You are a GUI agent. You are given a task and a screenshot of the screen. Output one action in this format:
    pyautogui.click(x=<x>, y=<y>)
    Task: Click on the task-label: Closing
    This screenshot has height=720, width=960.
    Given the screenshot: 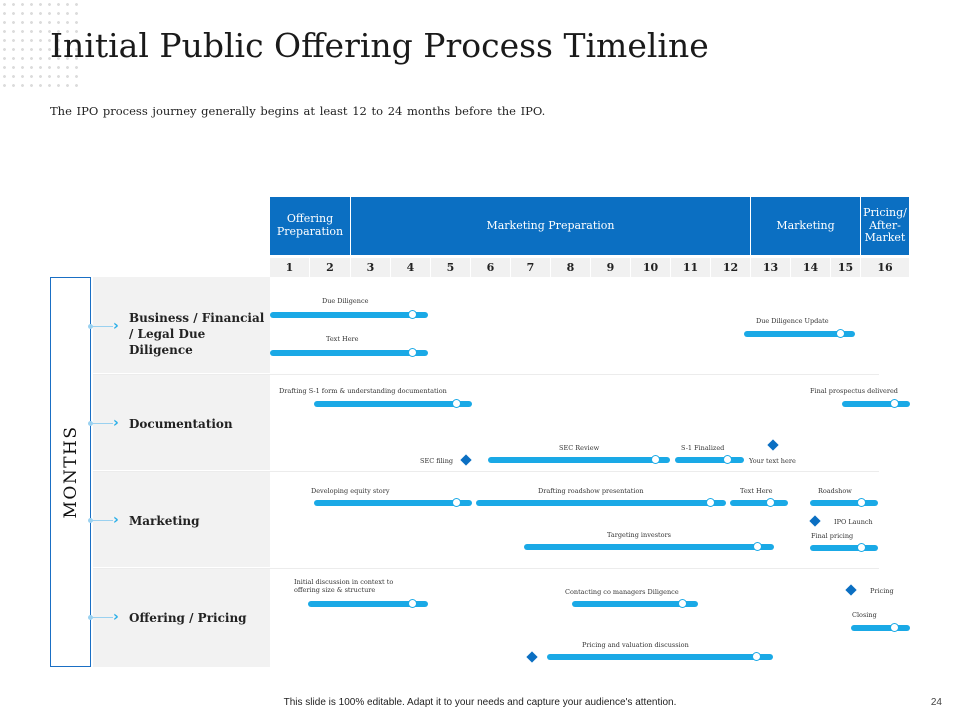 What is the action you would take?
    pyautogui.click(x=864, y=615)
    